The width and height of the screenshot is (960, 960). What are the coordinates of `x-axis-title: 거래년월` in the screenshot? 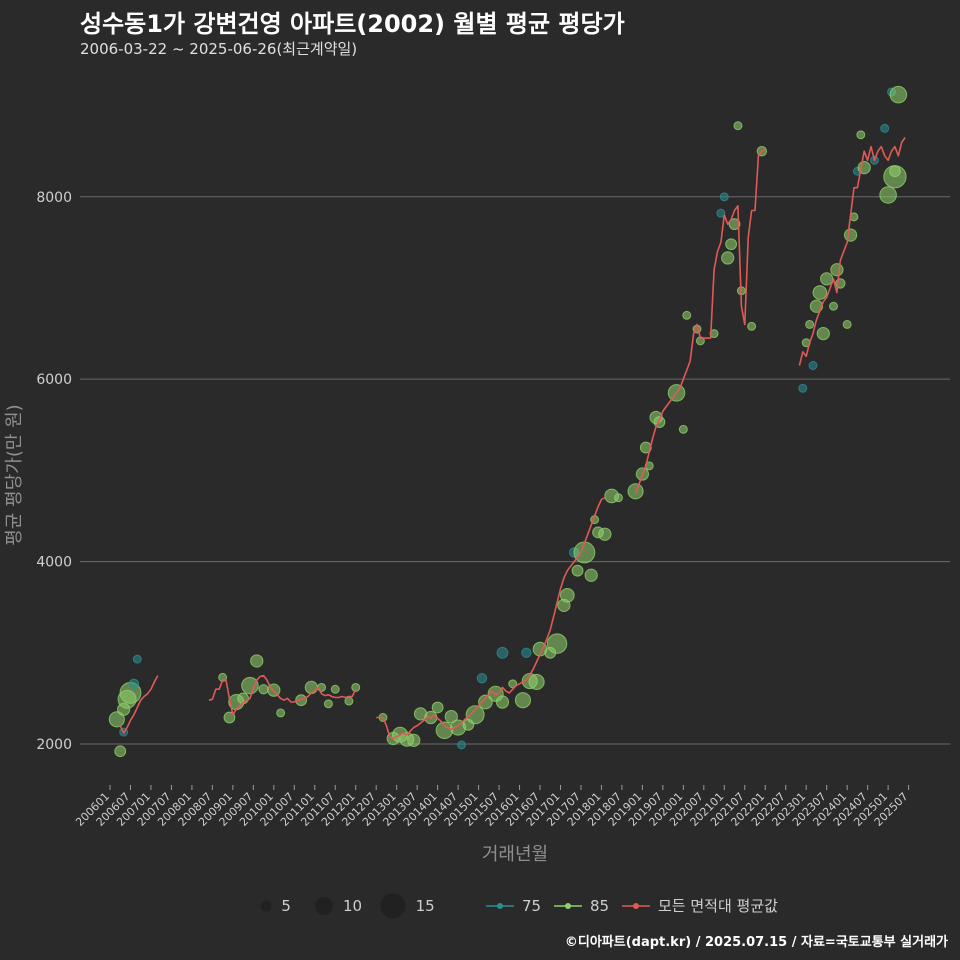 It's located at (515, 854).